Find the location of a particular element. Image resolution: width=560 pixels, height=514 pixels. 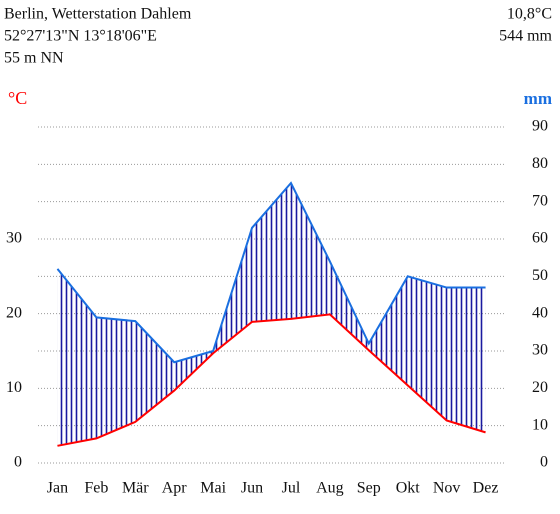

y-tick-label: 30 is located at coordinates (14, 238).